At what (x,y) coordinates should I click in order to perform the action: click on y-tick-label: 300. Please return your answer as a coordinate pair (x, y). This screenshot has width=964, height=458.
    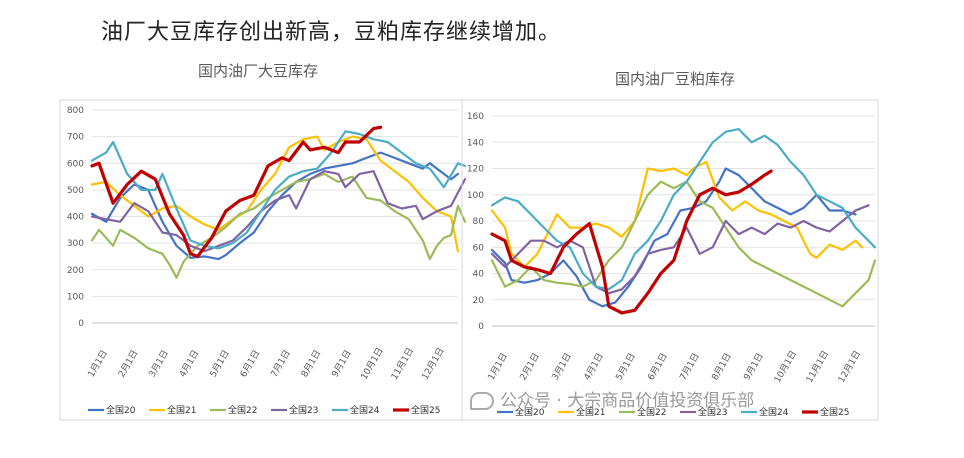
    Looking at the image, I should click on (75, 244).